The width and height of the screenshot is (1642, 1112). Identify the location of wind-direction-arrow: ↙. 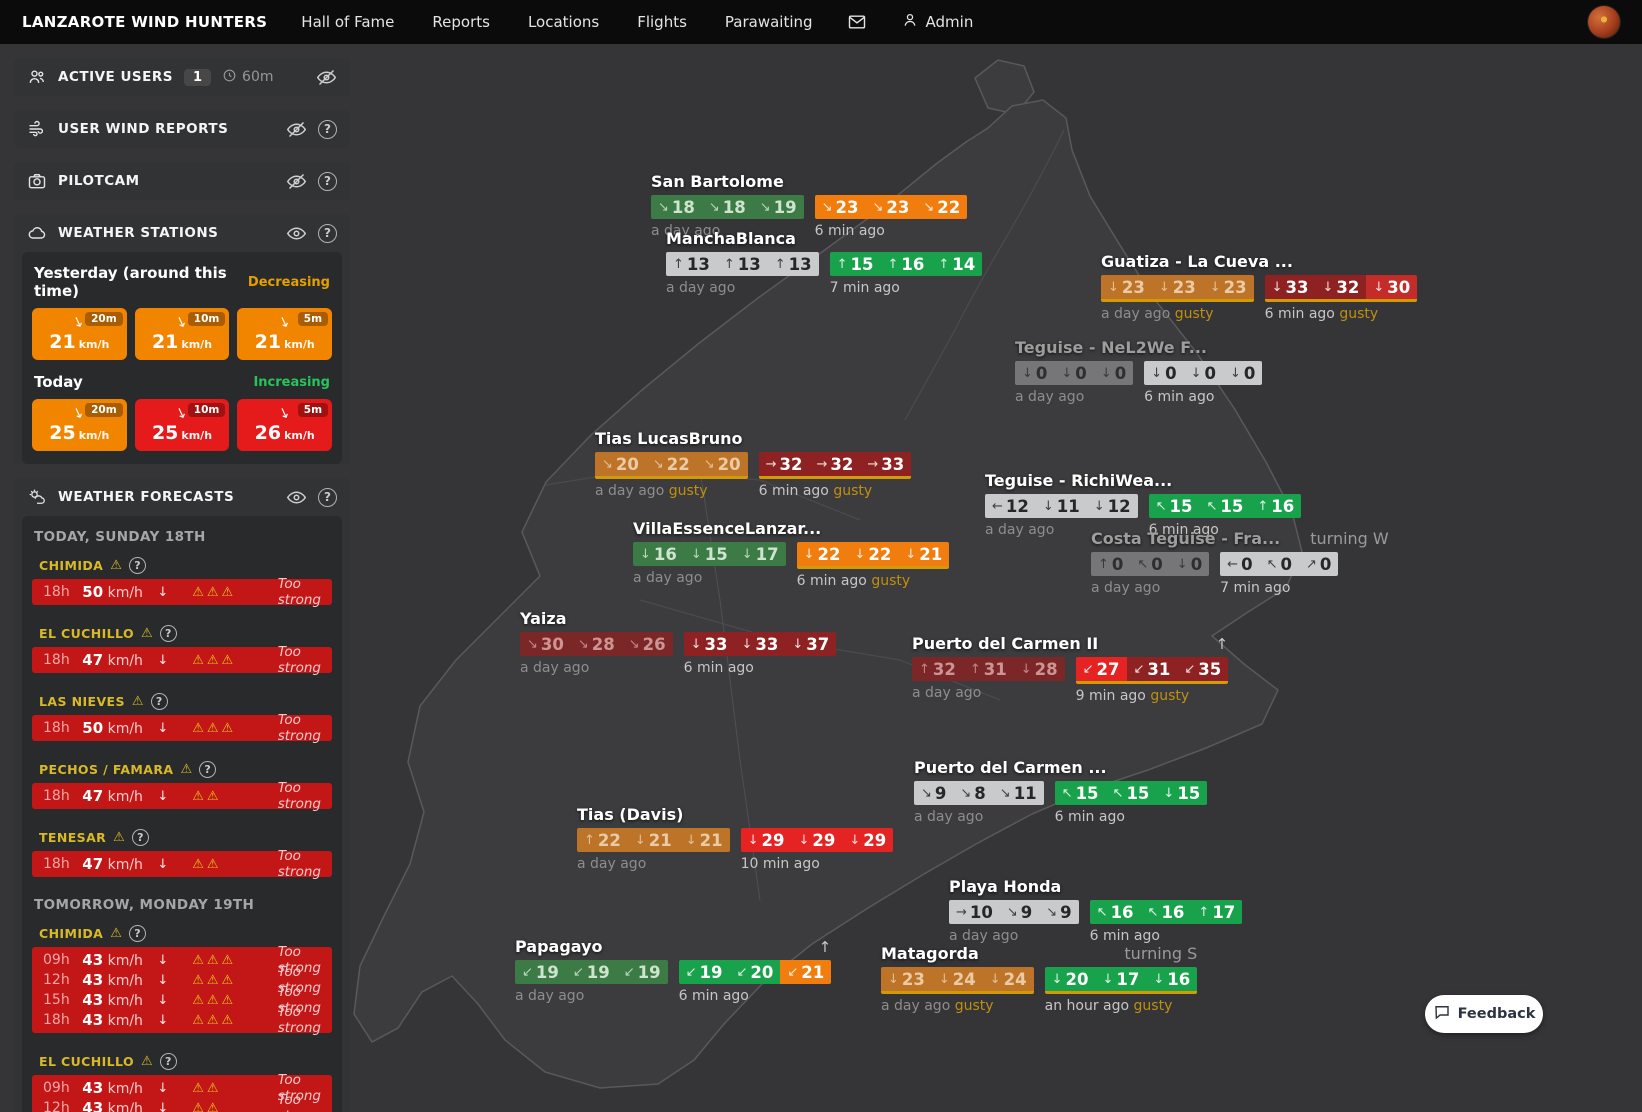
(691, 972).